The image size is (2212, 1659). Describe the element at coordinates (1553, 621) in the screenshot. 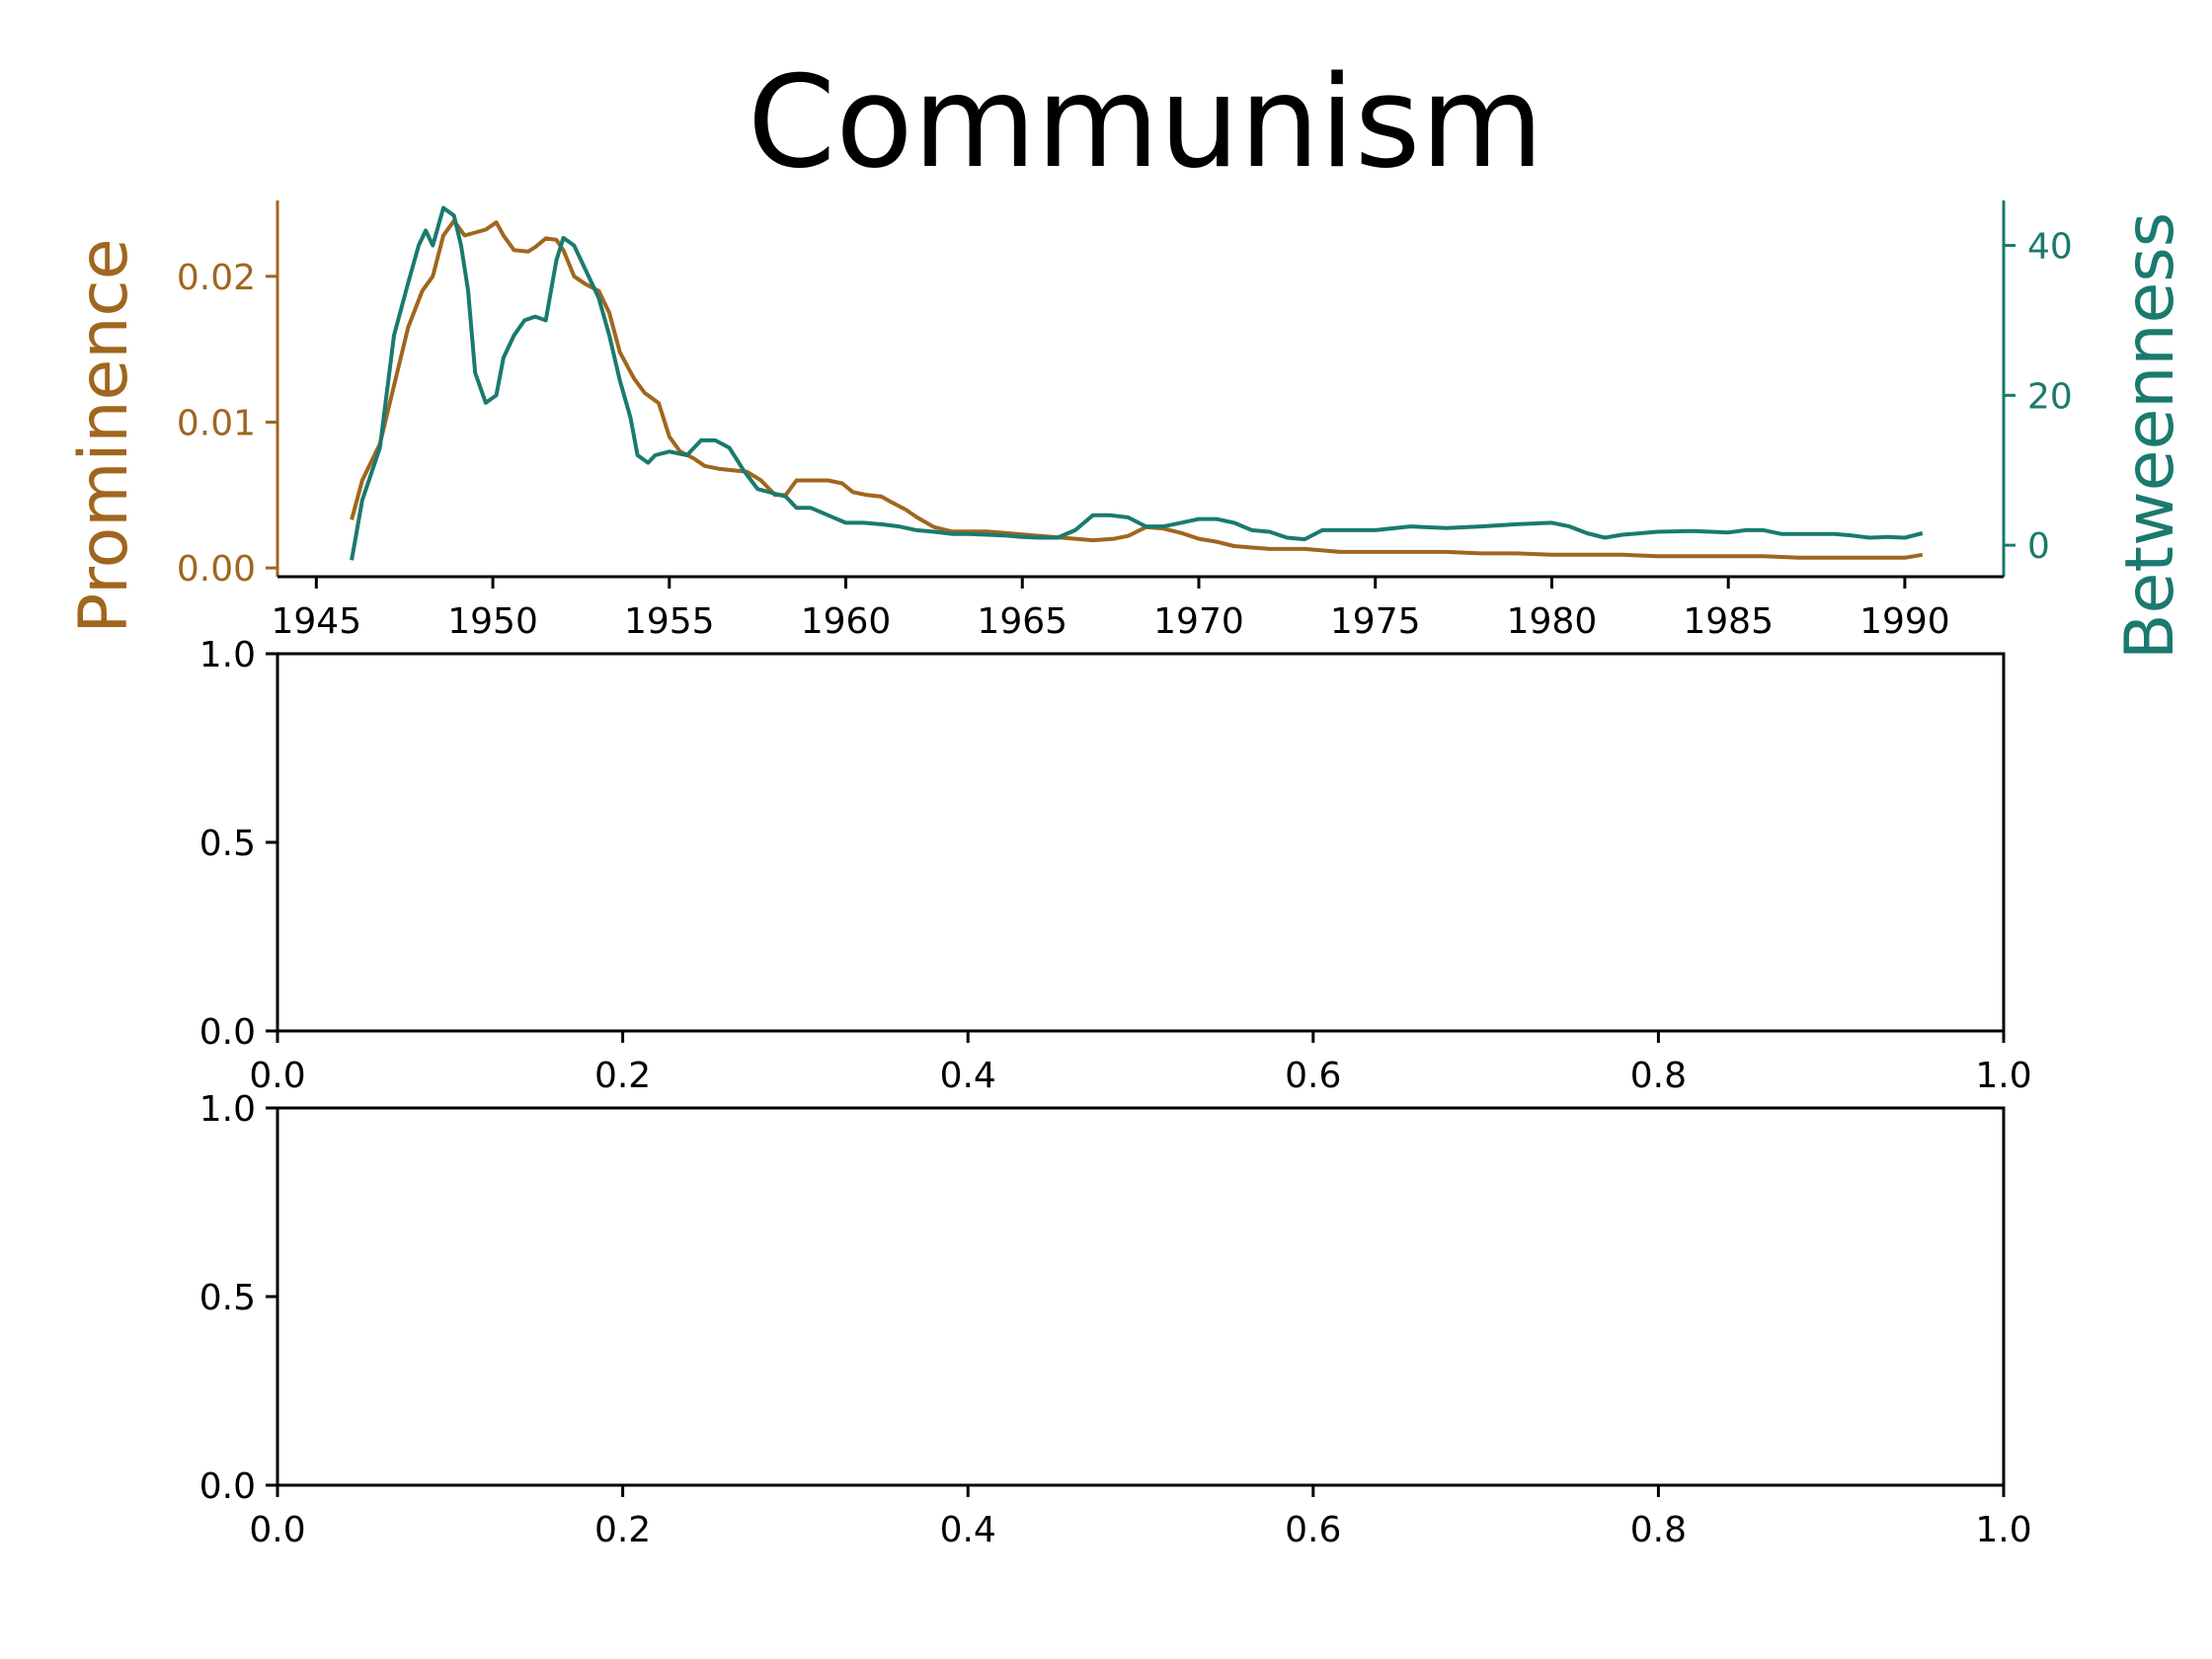

I see `x-tick-label: 1980` at that location.